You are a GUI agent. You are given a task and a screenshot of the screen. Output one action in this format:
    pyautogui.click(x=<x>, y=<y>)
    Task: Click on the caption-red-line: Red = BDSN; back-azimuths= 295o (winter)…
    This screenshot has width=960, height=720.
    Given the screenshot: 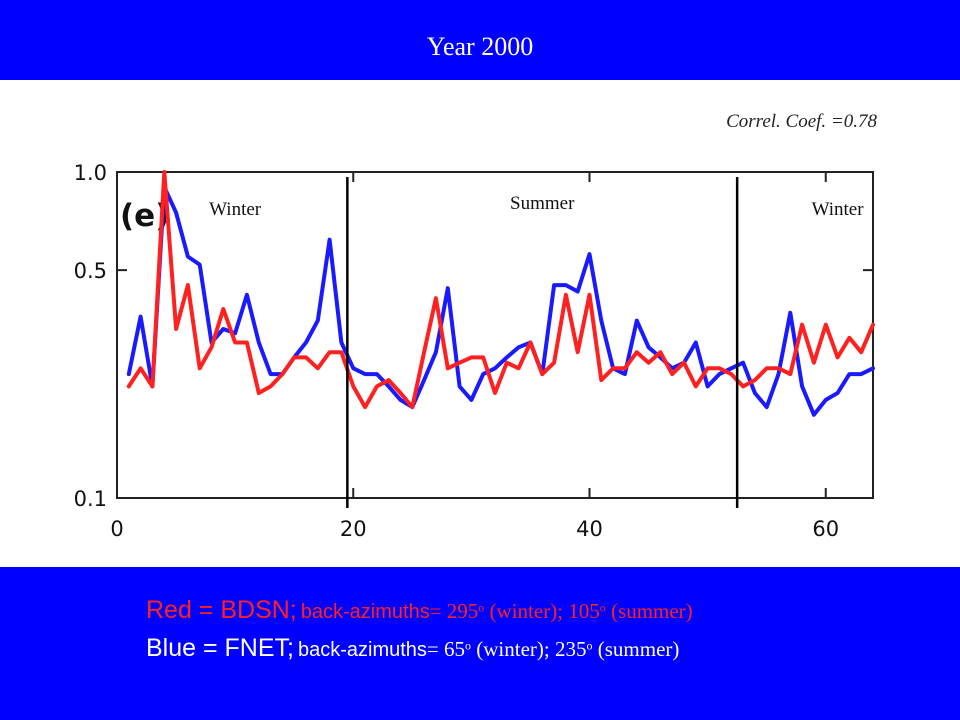 What is the action you would take?
    pyautogui.click(x=419, y=612)
    